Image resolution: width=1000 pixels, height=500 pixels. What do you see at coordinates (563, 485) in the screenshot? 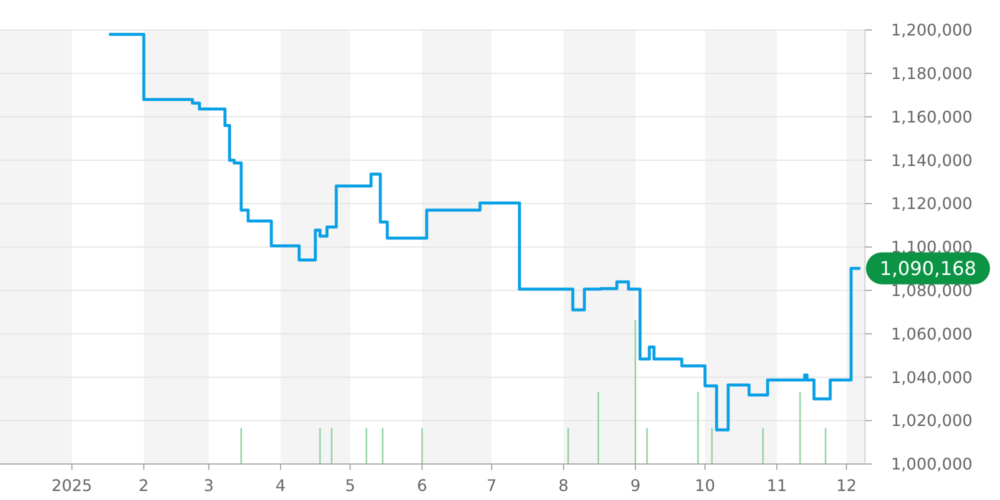
I see `x-tick-label: 8` at bounding box center [563, 485].